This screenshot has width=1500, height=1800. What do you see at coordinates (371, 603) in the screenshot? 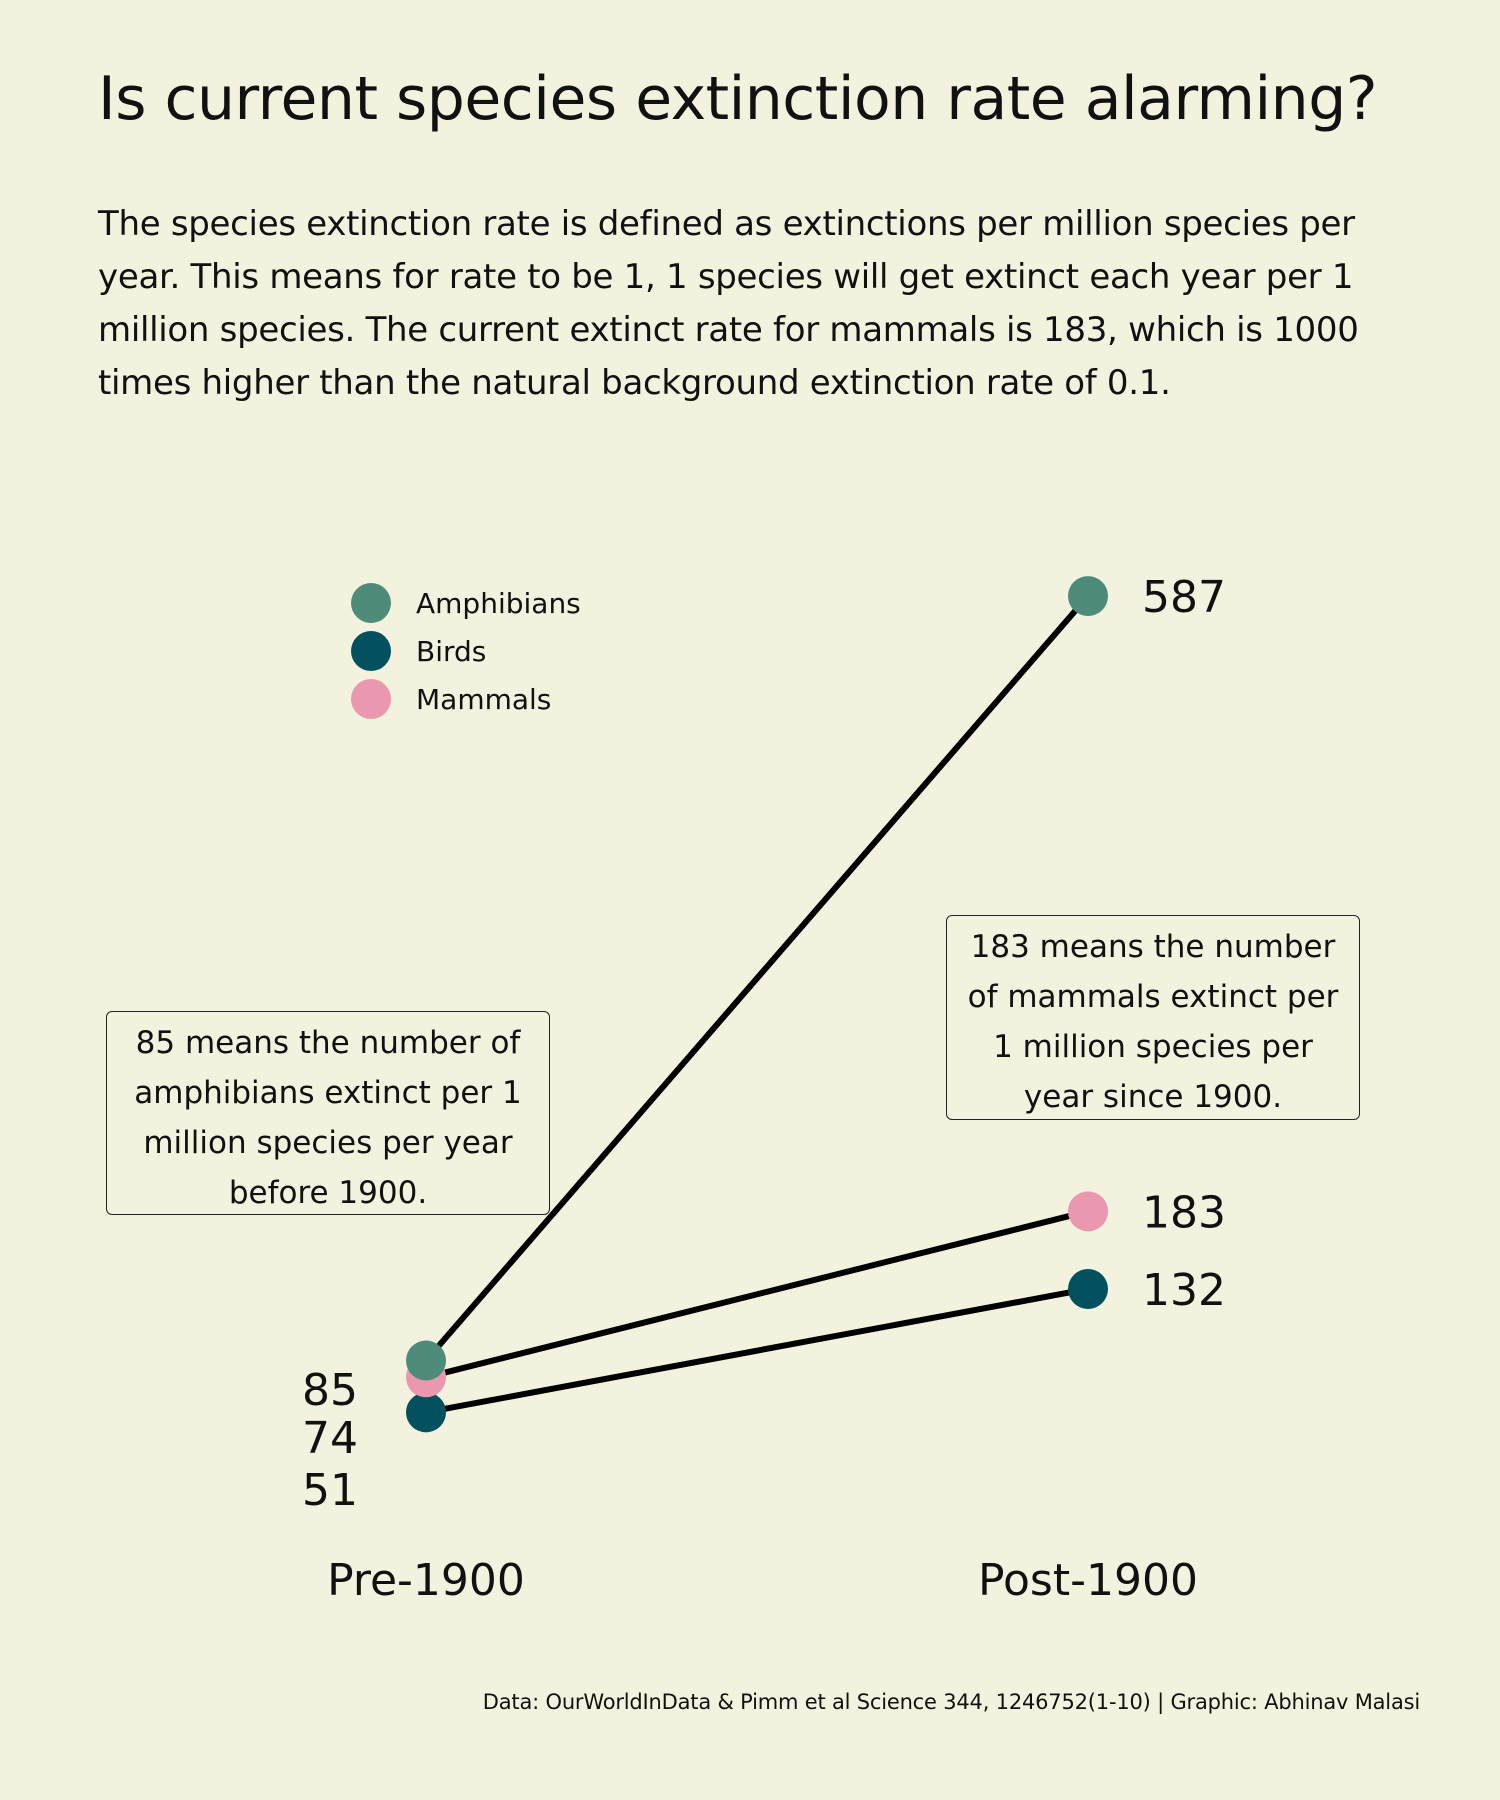
I see `legend-marker-amphibians` at bounding box center [371, 603].